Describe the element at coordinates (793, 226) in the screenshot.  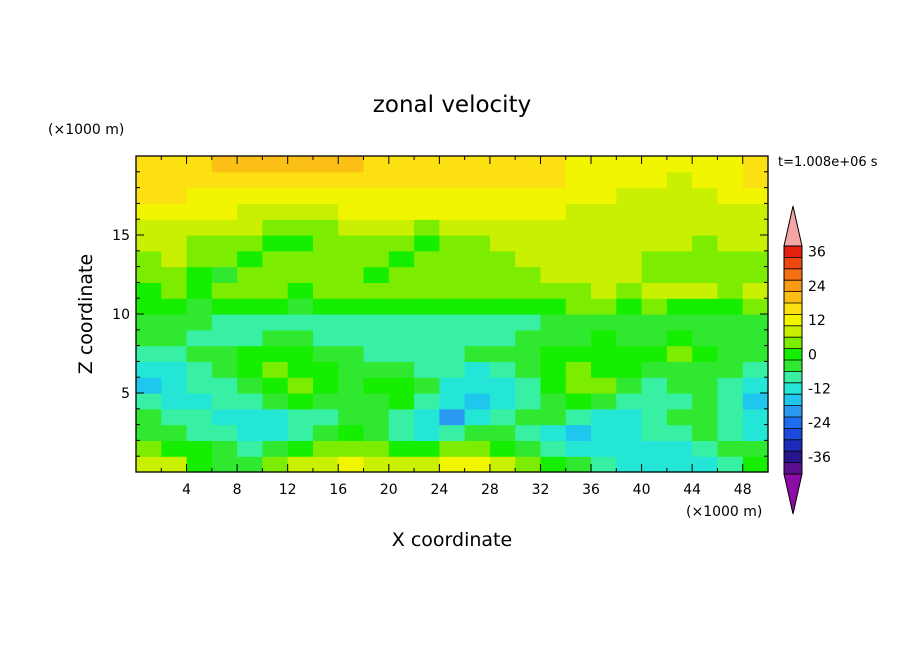
I see `colorbar-extend-max` at that location.